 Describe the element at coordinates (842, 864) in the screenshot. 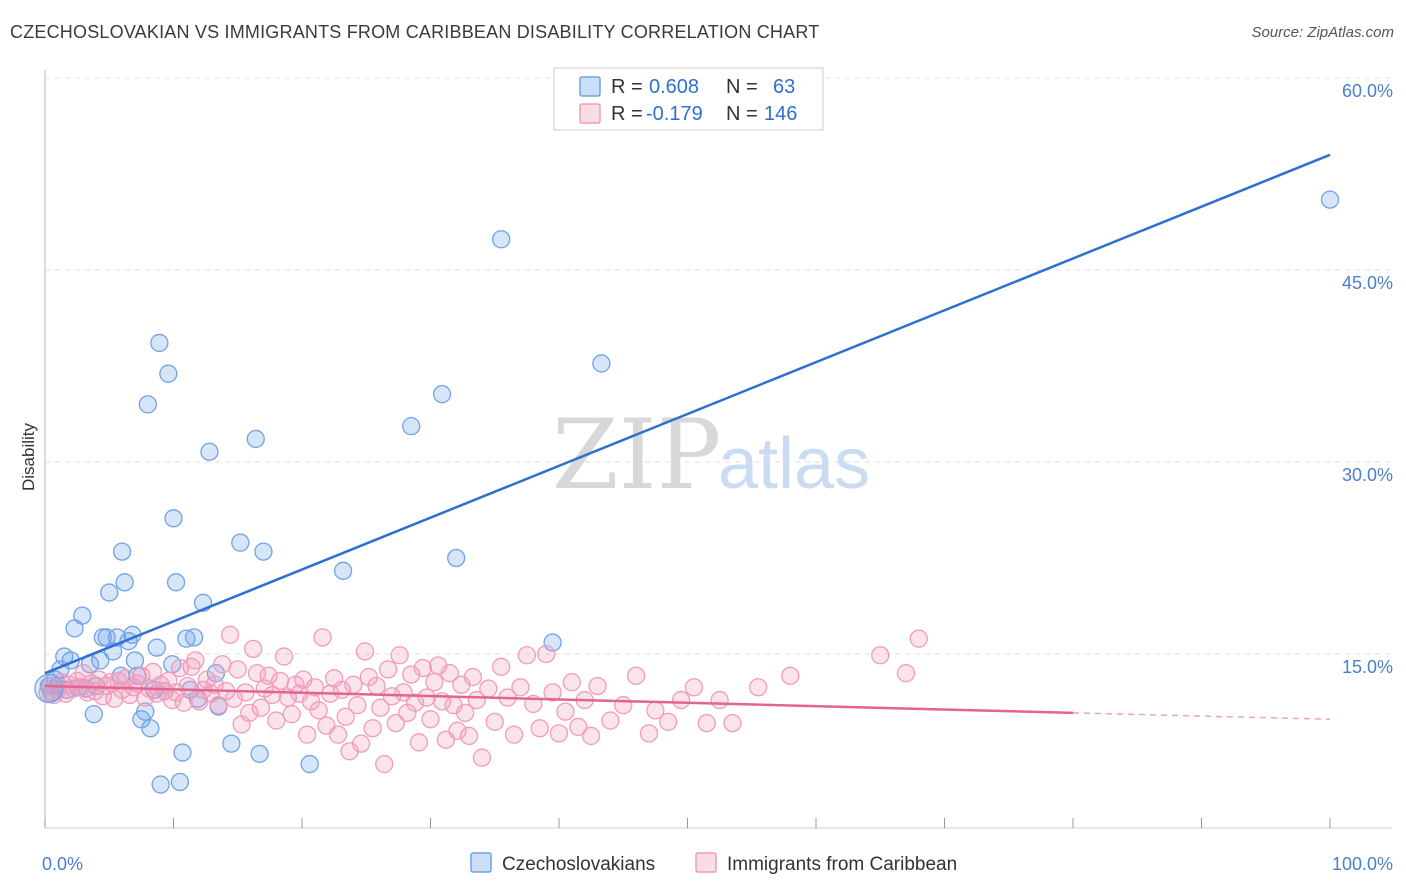

I see `legend-label-caribbean: Immigrants from Caribbean` at that location.